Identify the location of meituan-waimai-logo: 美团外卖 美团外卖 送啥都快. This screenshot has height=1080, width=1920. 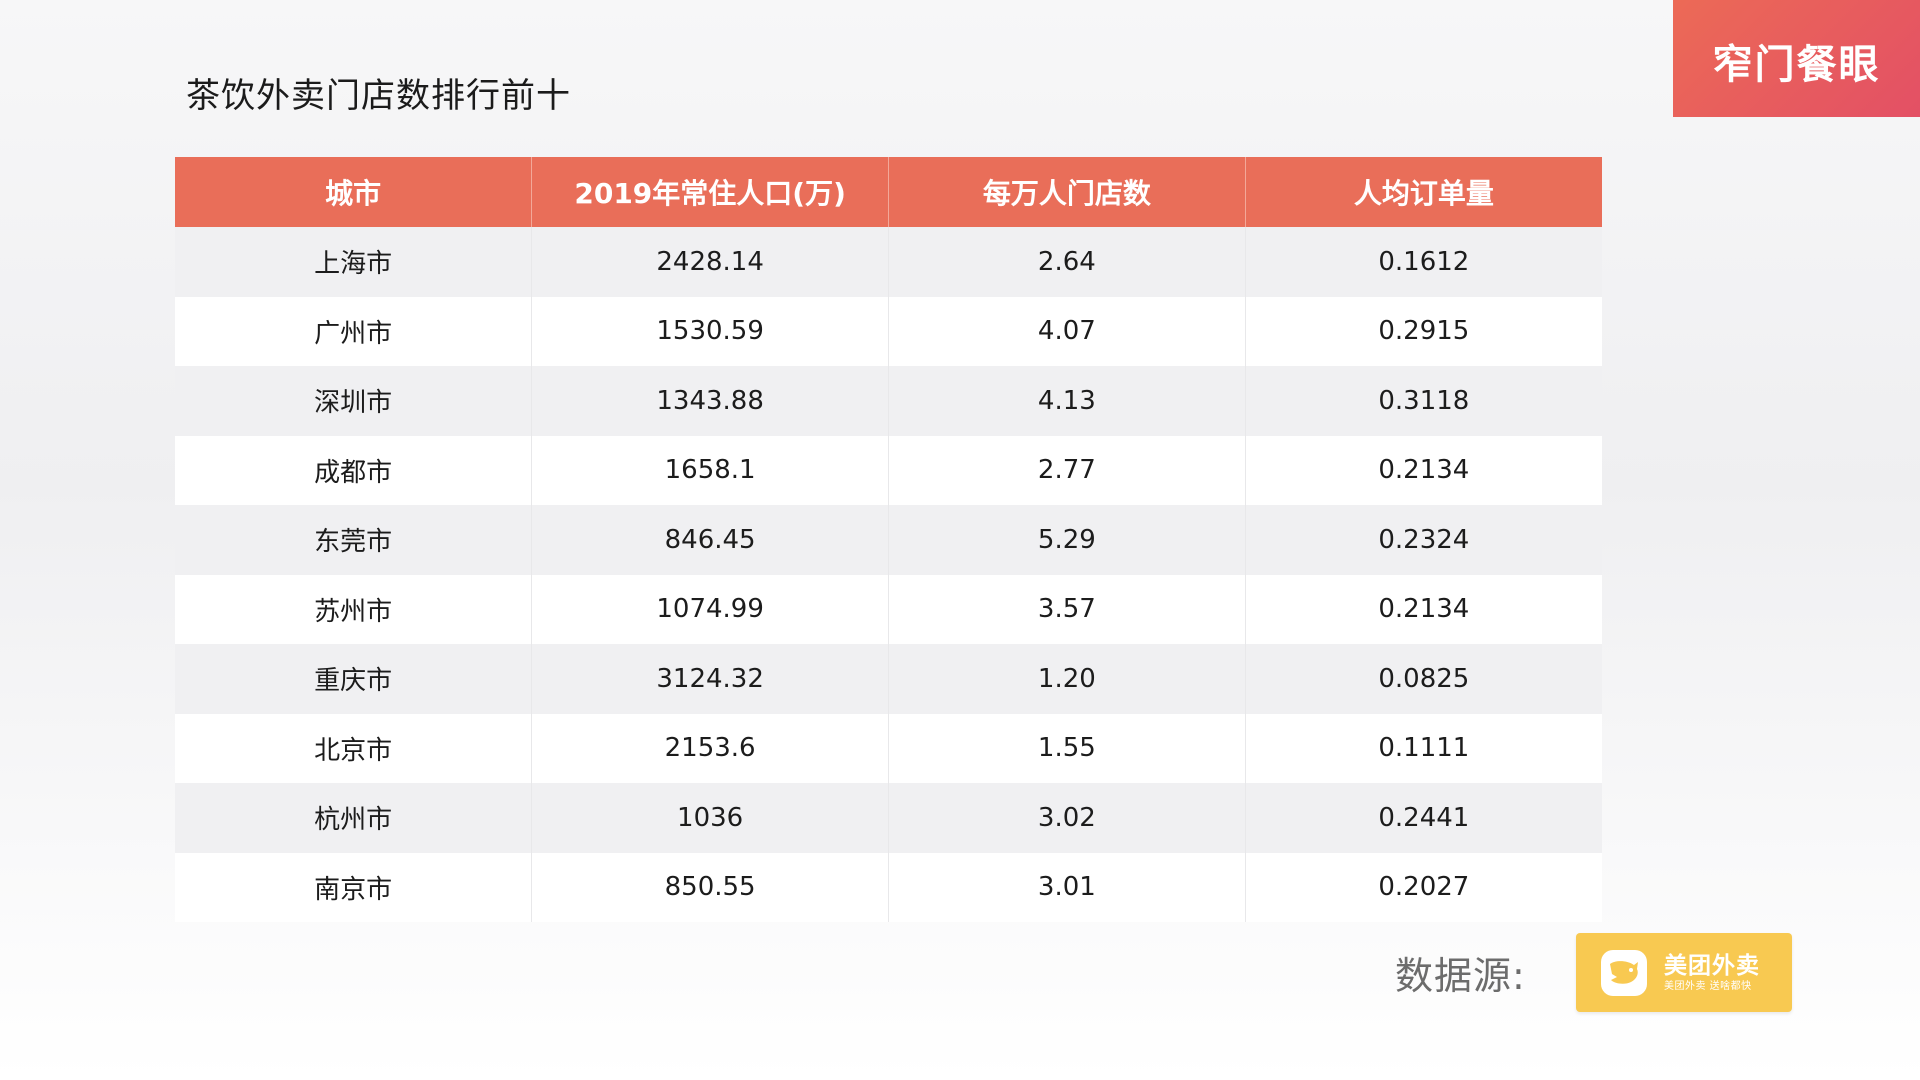
(1684, 972).